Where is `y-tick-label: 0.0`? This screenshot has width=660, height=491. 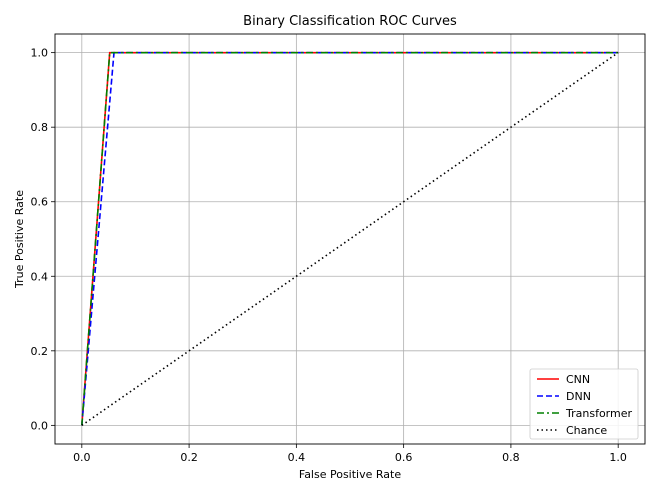
y-tick-label: 0.0 is located at coordinates (40, 425).